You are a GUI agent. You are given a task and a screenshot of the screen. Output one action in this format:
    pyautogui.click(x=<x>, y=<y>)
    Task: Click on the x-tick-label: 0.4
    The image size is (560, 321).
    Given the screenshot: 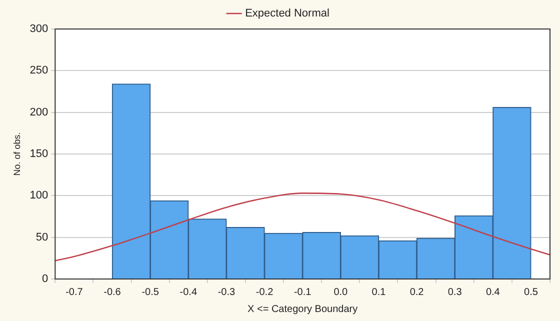 What is the action you would take?
    pyautogui.click(x=493, y=292)
    